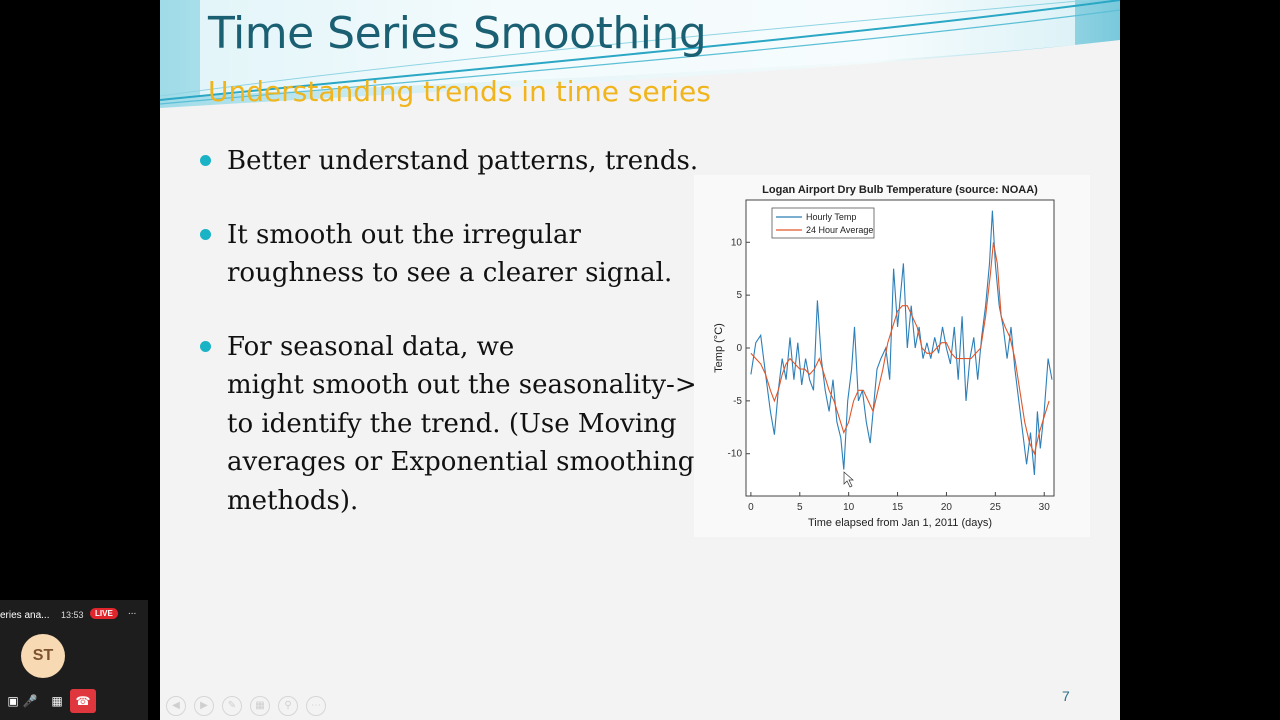 Image resolution: width=1280 pixels, height=720 pixels. I want to click on x-tick-label: 25, so click(996, 507).